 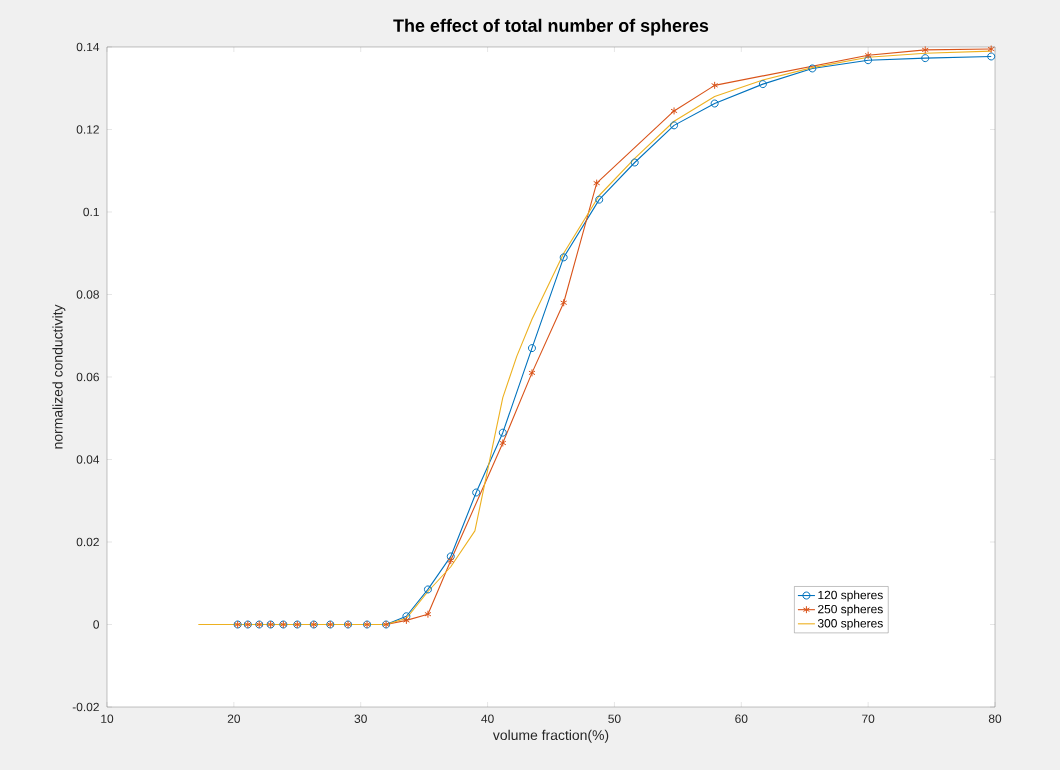 What do you see at coordinates (87, 377) in the screenshot?
I see `y-tick-label: 0.06` at bounding box center [87, 377].